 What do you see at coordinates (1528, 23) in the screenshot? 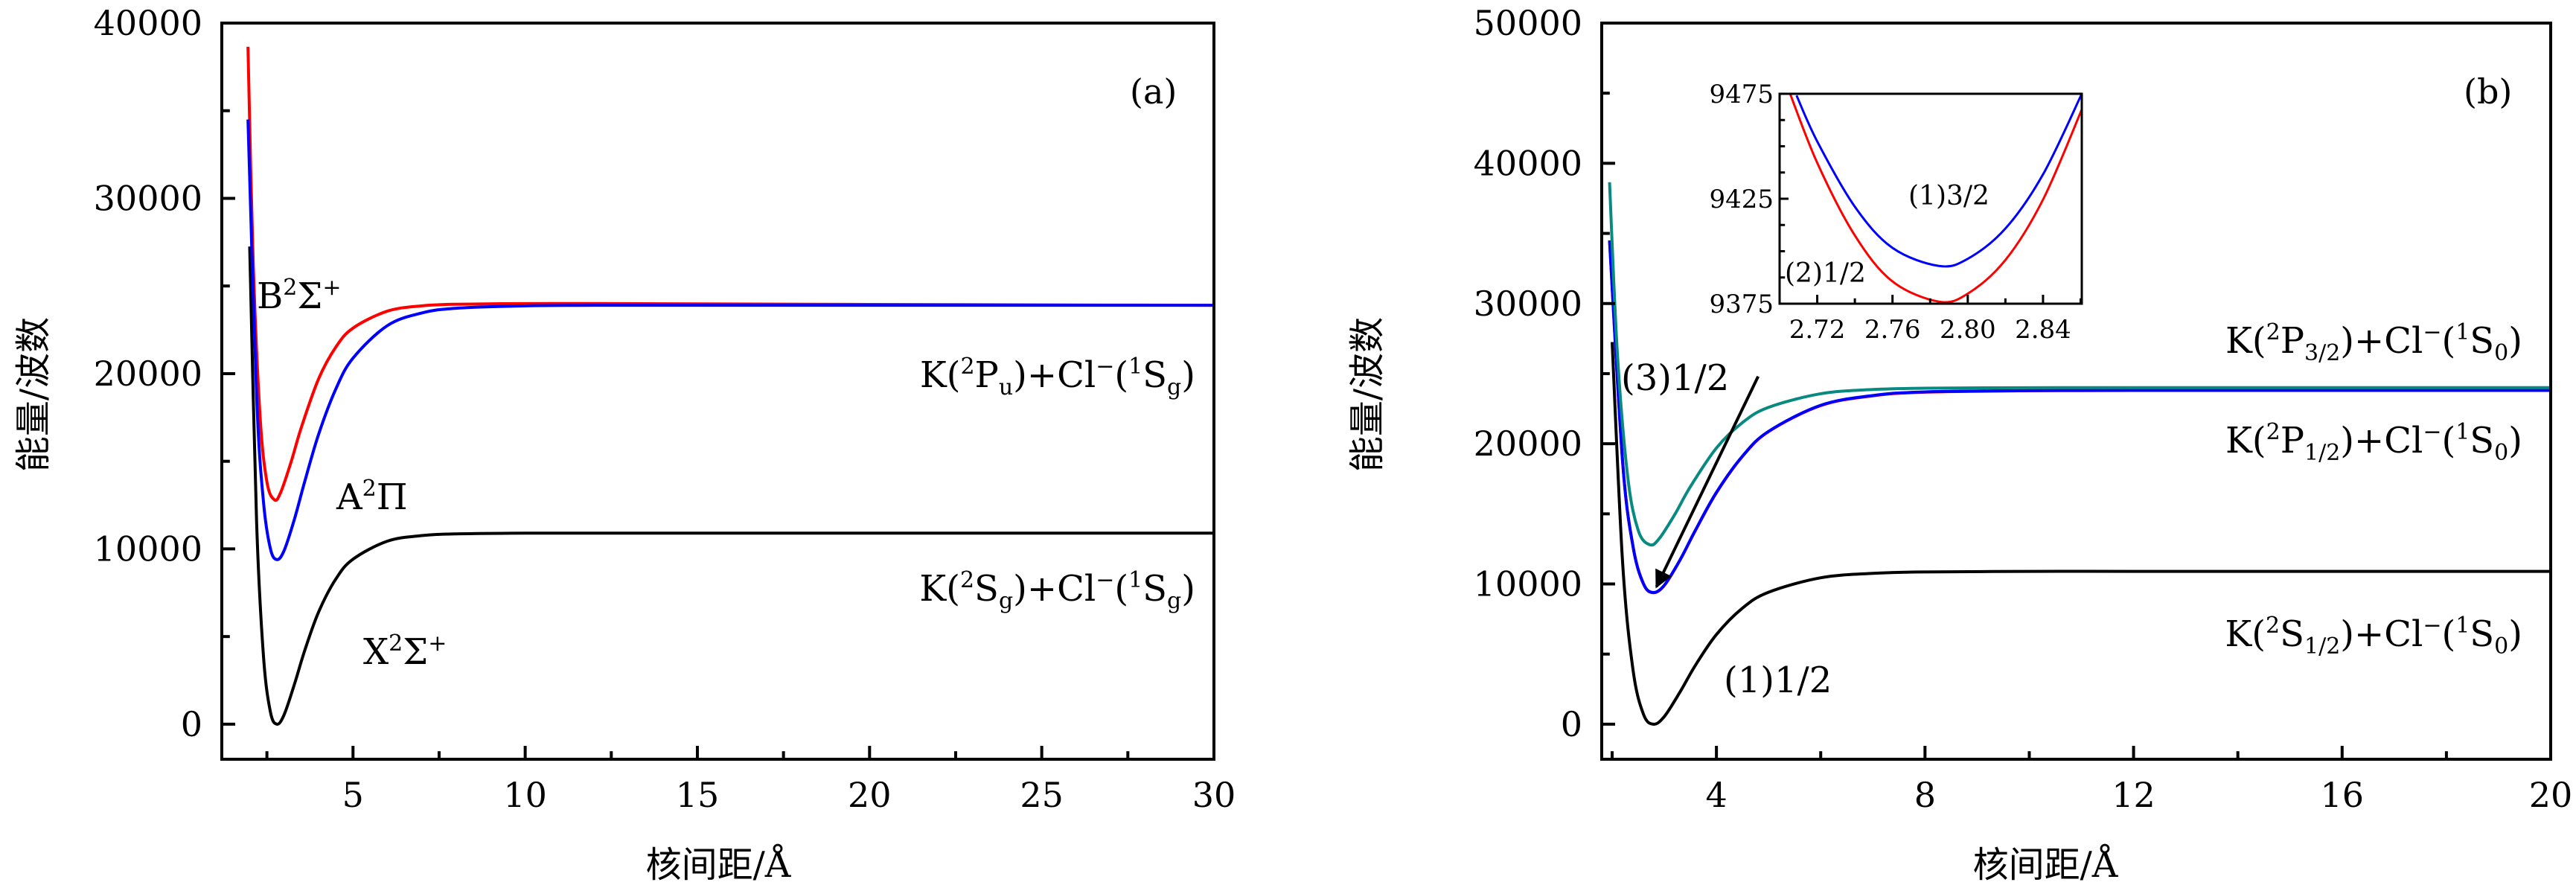
I see `y-tick-label: 50000` at bounding box center [1528, 23].